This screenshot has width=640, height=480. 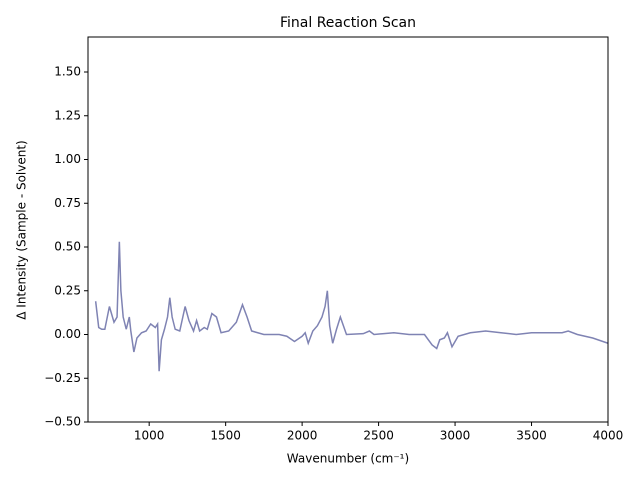 What do you see at coordinates (531, 436) in the screenshot?
I see `x-tick-label: 3500` at bounding box center [531, 436].